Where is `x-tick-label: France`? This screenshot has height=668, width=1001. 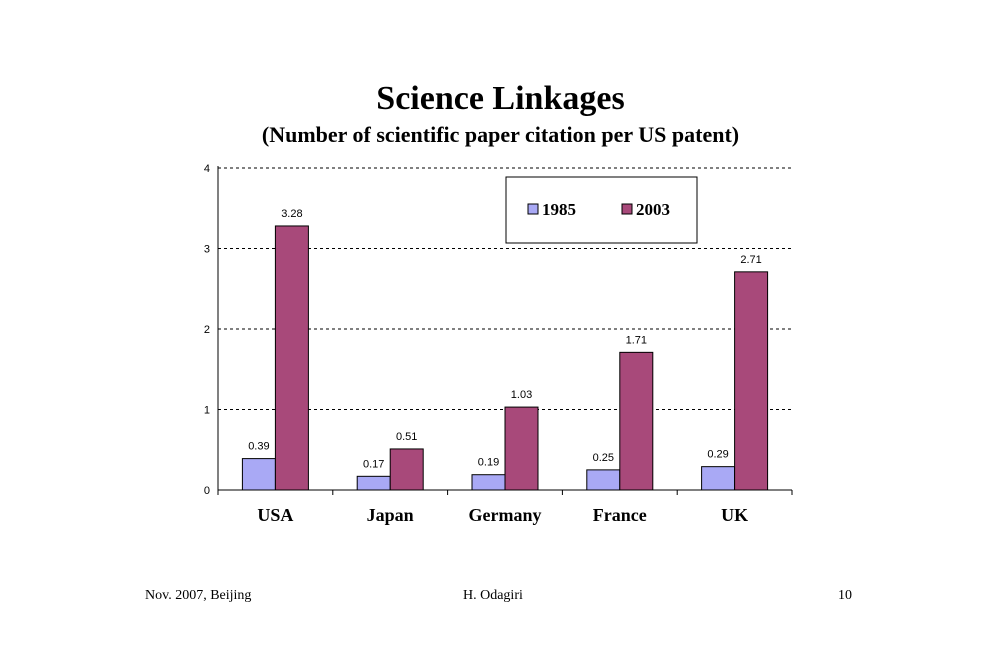
x-tick-label: France is located at coordinates (620, 515).